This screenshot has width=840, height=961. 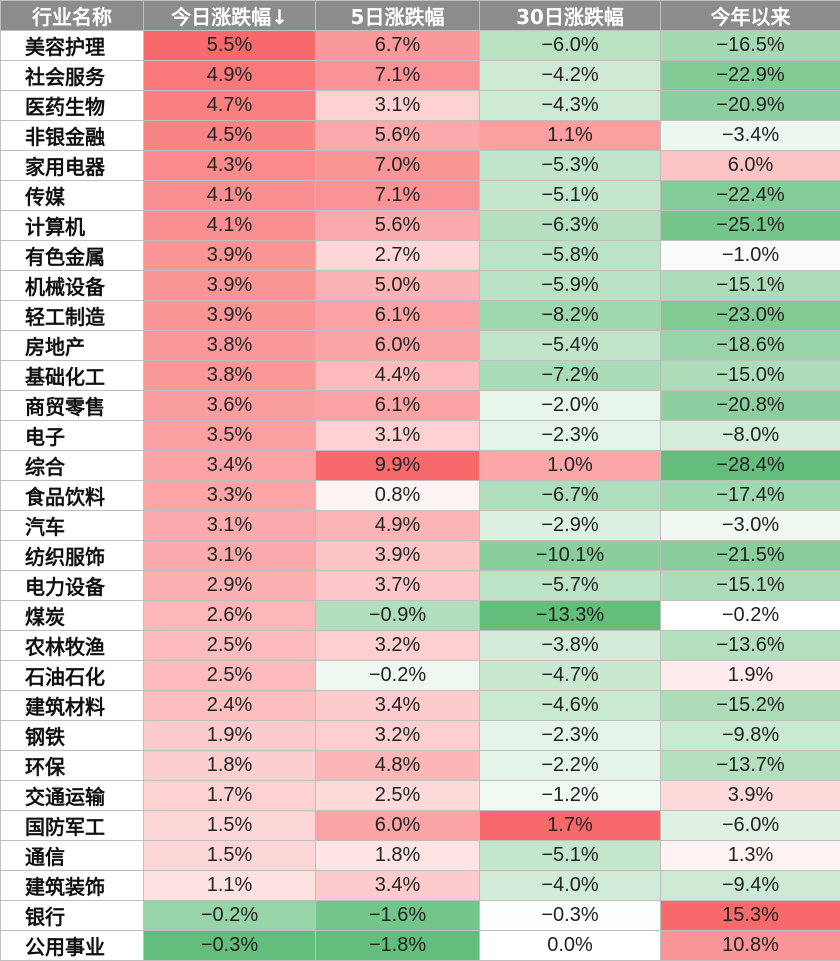 What do you see at coordinates (570, 646) in the screenshot?
I see `30day-change-cell: −3.8%` at bounding box center [570, 646].